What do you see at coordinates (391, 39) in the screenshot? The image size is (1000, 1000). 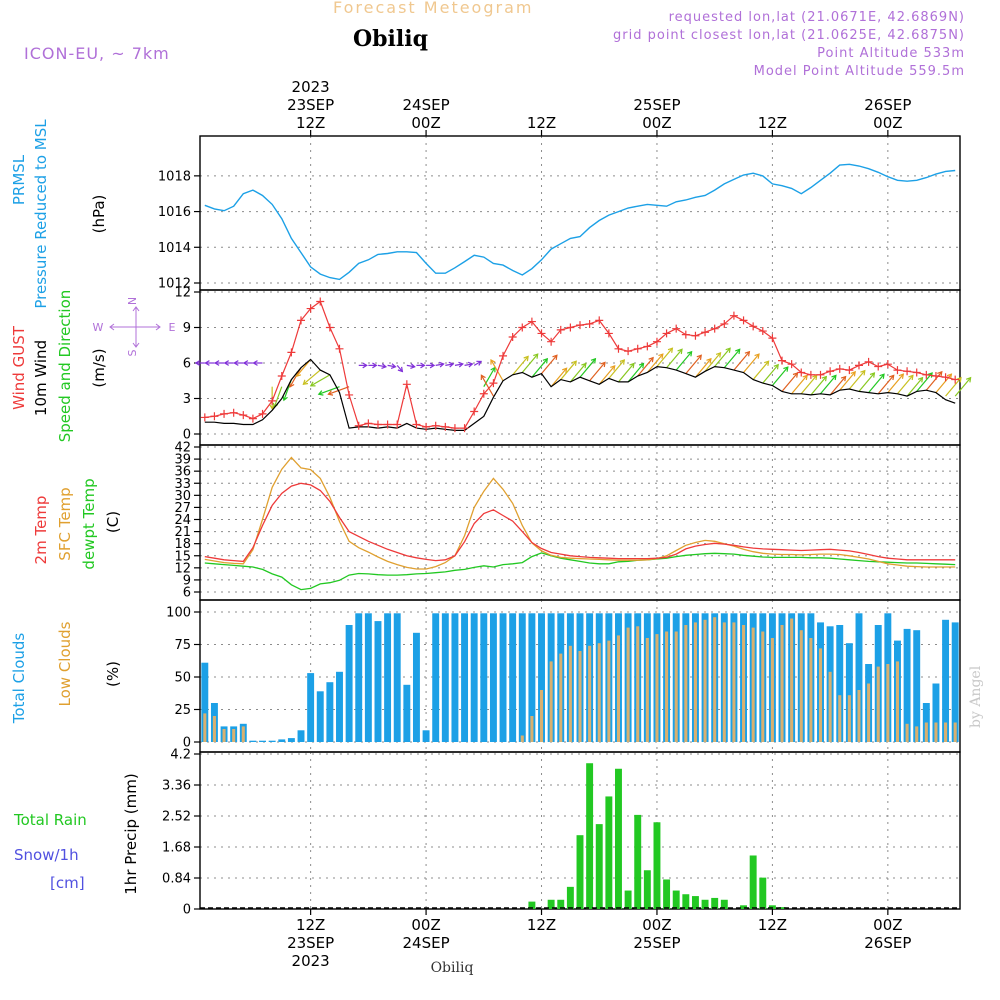 I see `station-title: Obiliq` at bounding box center [391, 39].